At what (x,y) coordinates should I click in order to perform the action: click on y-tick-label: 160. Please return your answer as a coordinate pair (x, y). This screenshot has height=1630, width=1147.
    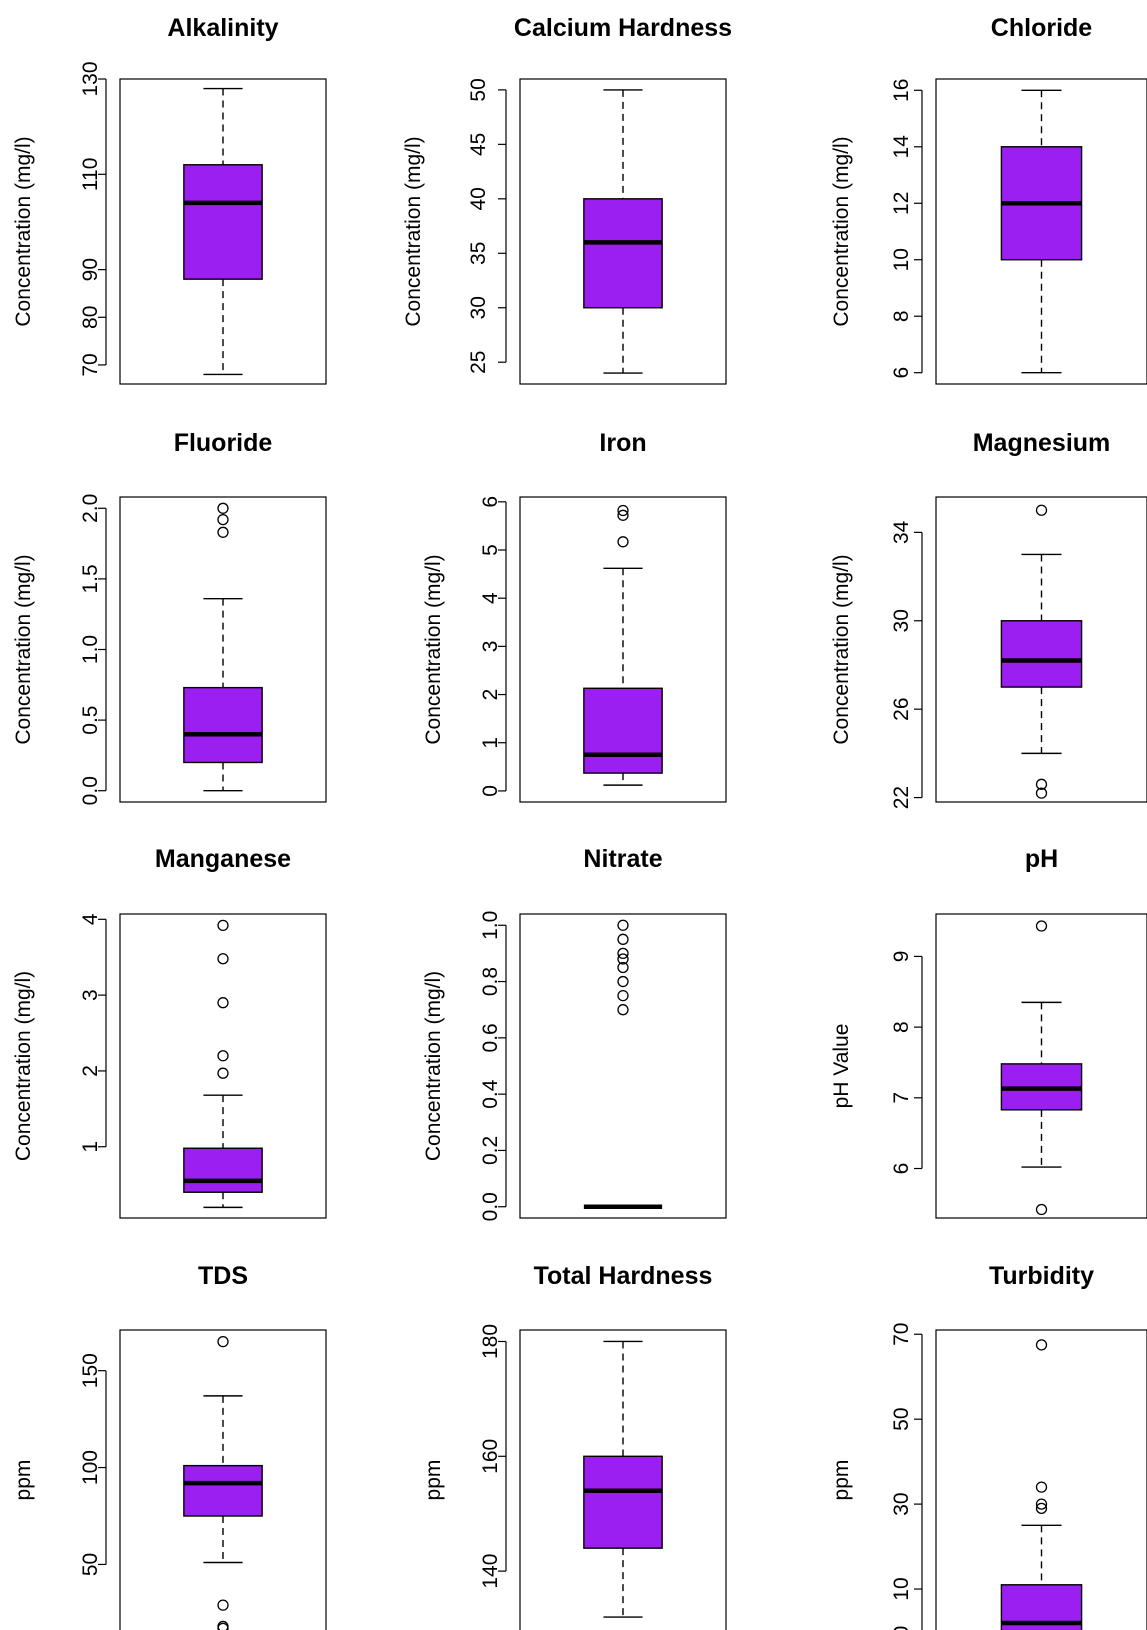
    Looking at the image, I should click on (490, 1456).